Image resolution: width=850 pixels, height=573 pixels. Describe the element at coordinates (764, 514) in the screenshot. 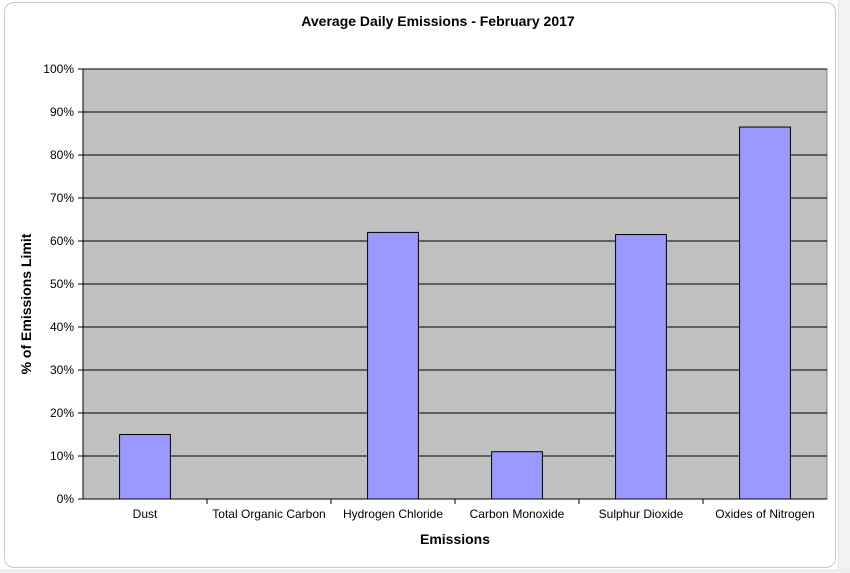

I see `x-tick-label: Oxides of Nitrogen` at that location.